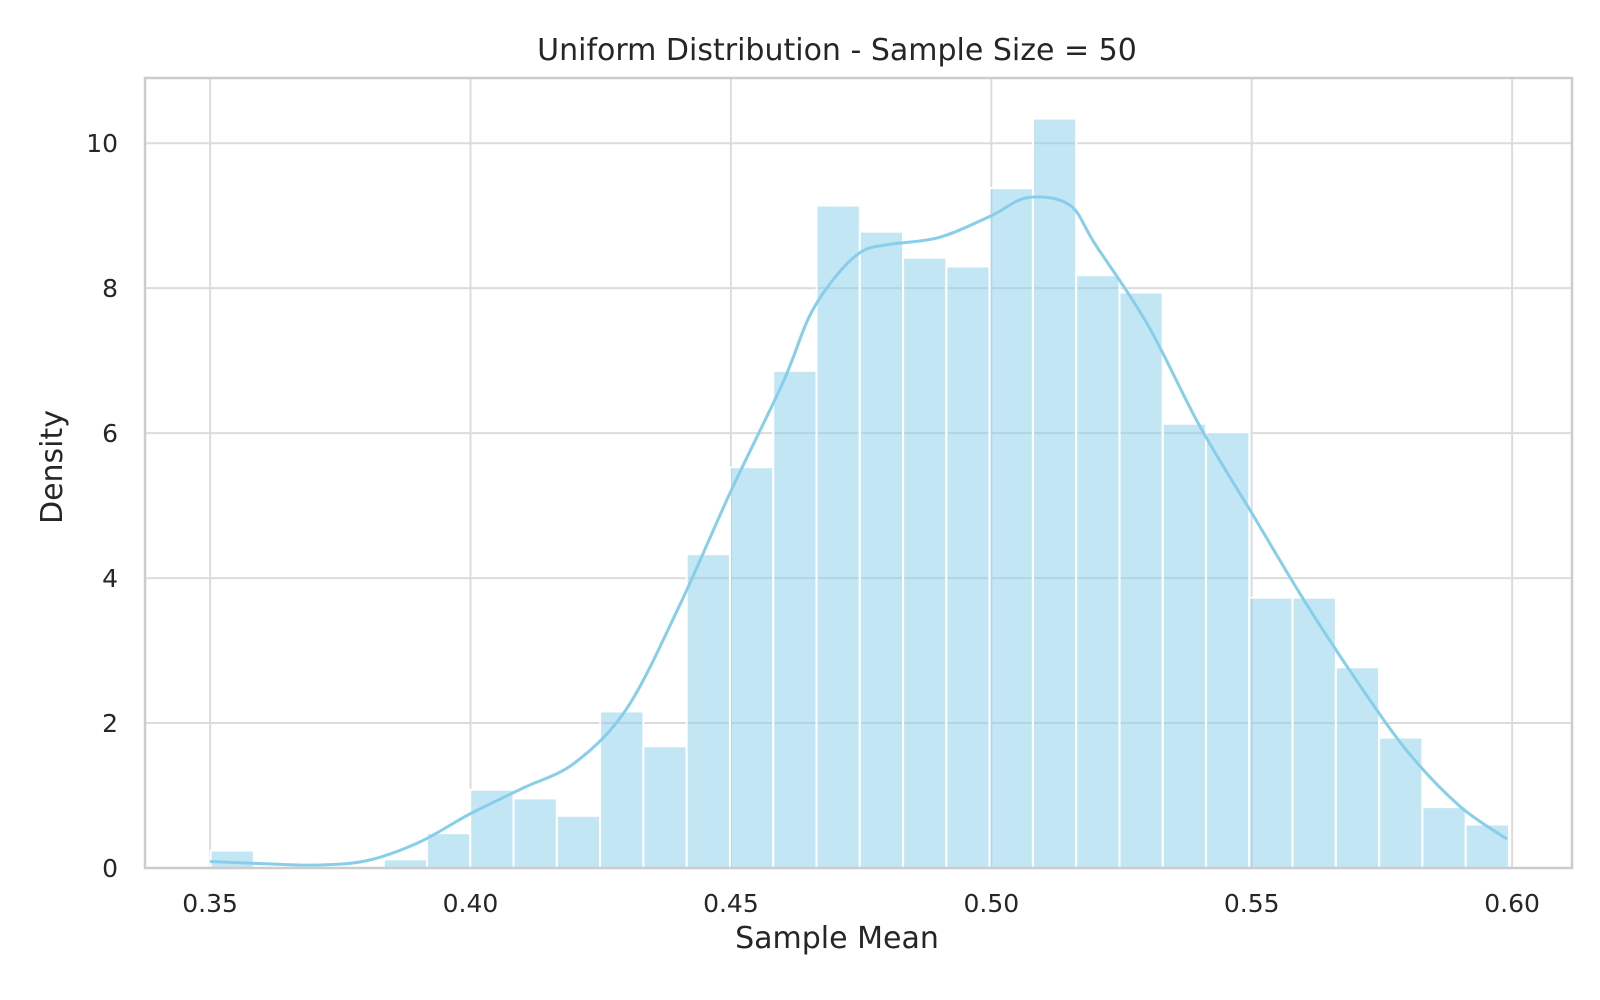 Image resolution: width=1600 pixels, height=1000 pixels. I want to click on x-tick-label: 0.50, so click(991, 903).